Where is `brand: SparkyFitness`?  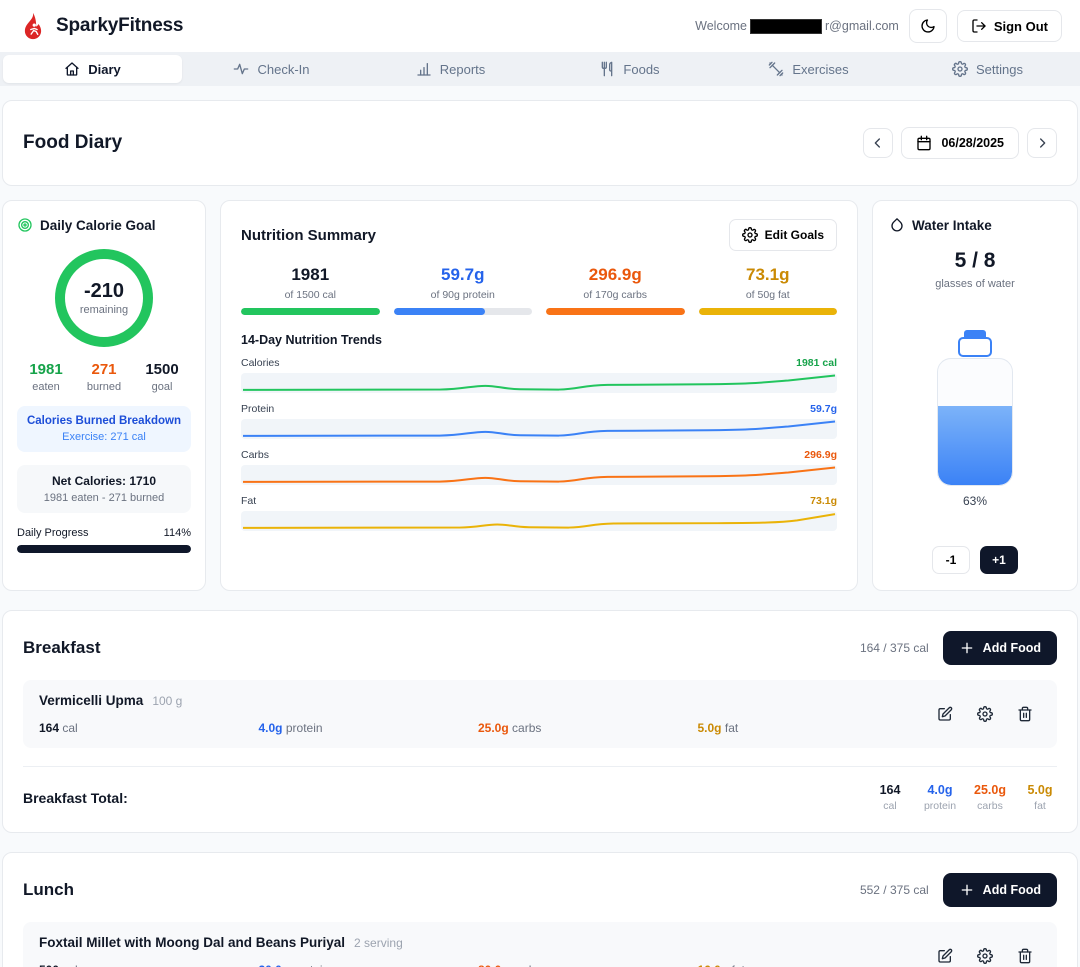 brand: SparkyFitness is located at coordinates (100, 26).